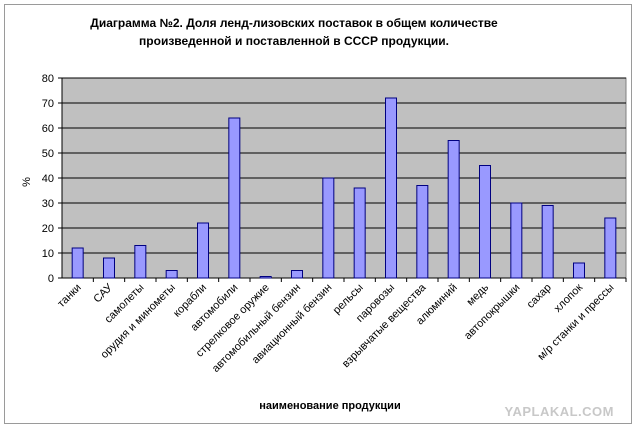 This screenshot has height=445, width=640. Describe the element at coordinates (478, 294) in the screenshot. I see `x-tick-label-13: медь` at that location.